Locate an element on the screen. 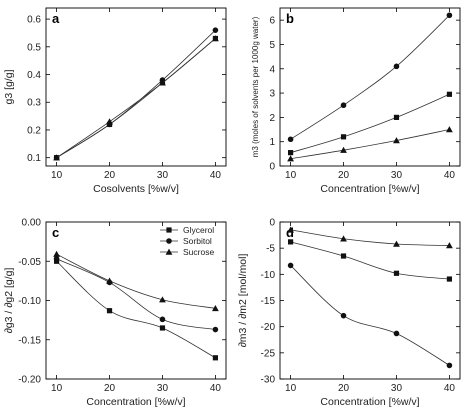  y-tick-label-d: -10 is located at coordinates (268, 275).